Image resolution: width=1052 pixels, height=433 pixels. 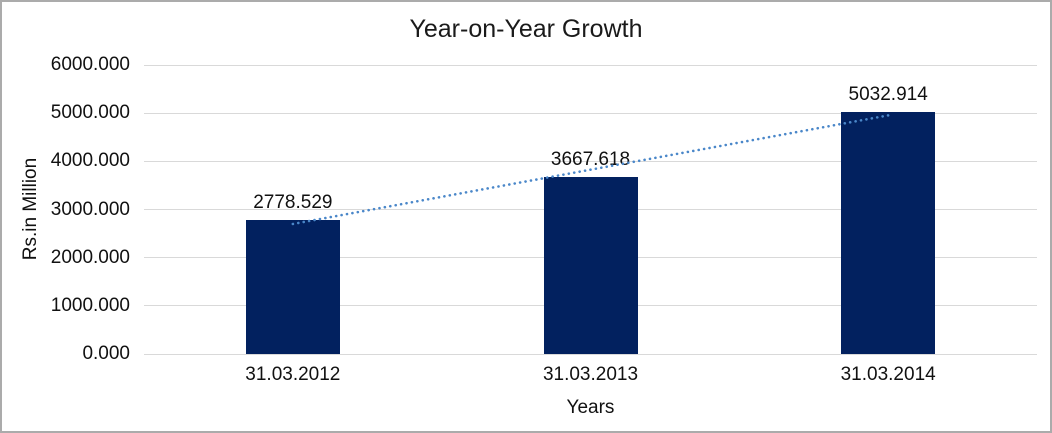 What do you see at coordinates (590, 160) in the screenshot?
I see `bar-value-label: 3667.618` at bounding box center [590, 160].